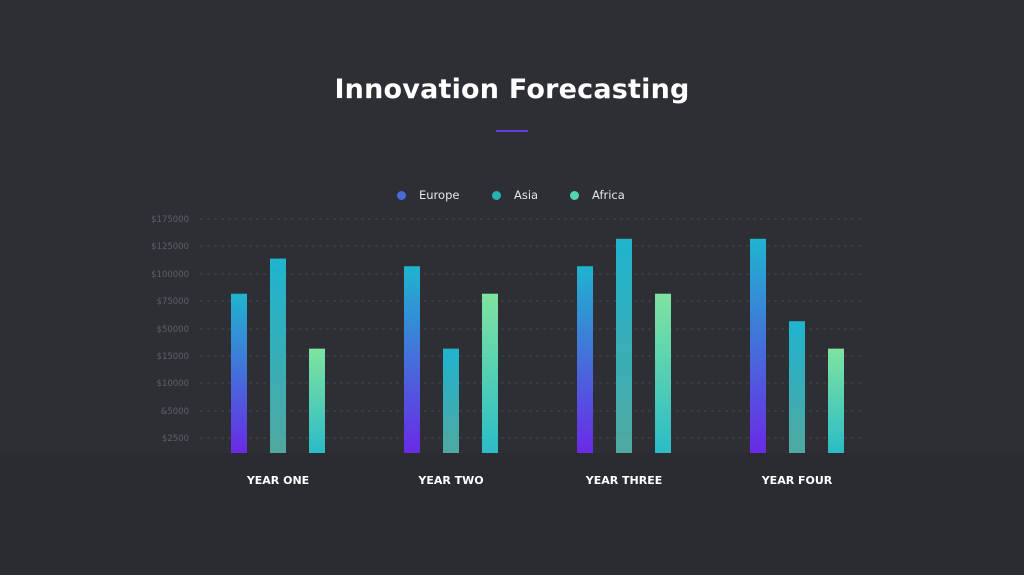 The width and height of the screenshot is (1024, 575). What do you see at coordinates (512, 89) in the screenshot?
I see `page-title: Innovation Forecasting` at bounding box center [512, 89].